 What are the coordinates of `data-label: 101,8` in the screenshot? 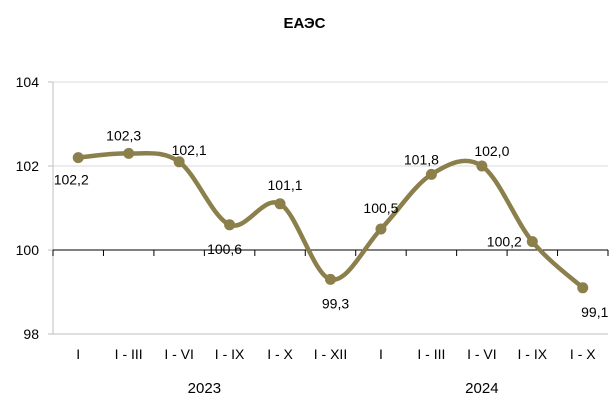 It's located at (421, 159).